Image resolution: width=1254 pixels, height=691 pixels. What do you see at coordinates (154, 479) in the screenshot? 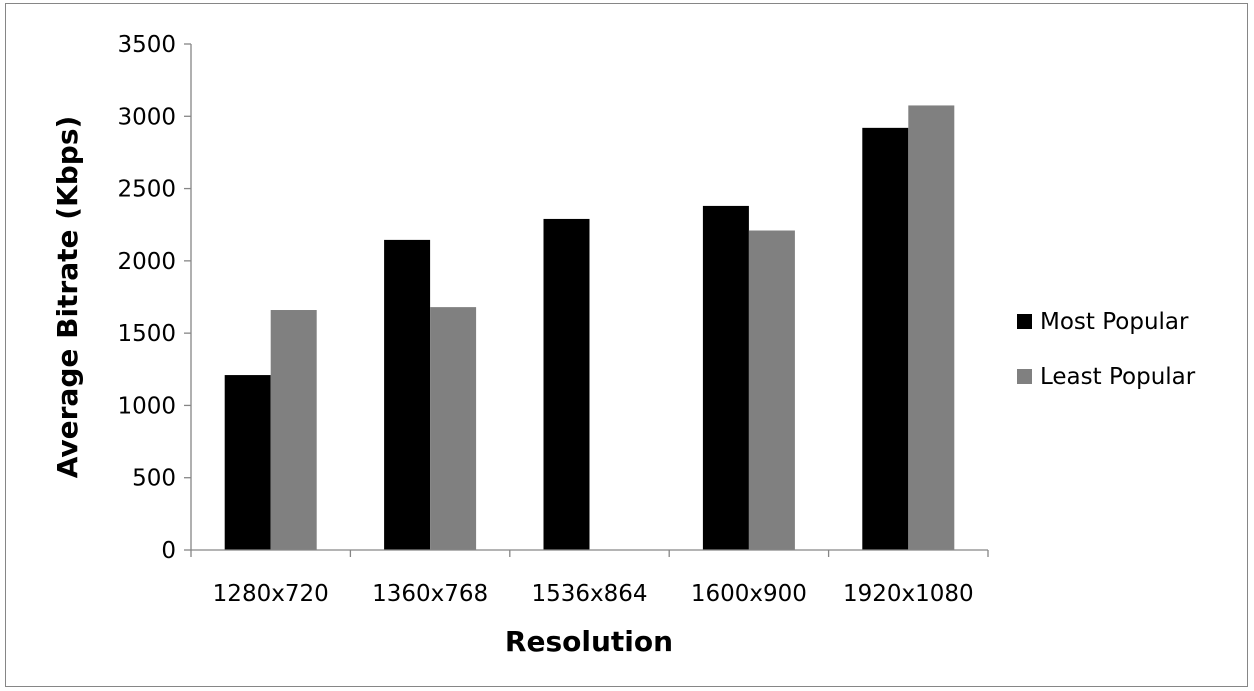
I see `y-tick-label: 500` at bounding box center [154, 479].